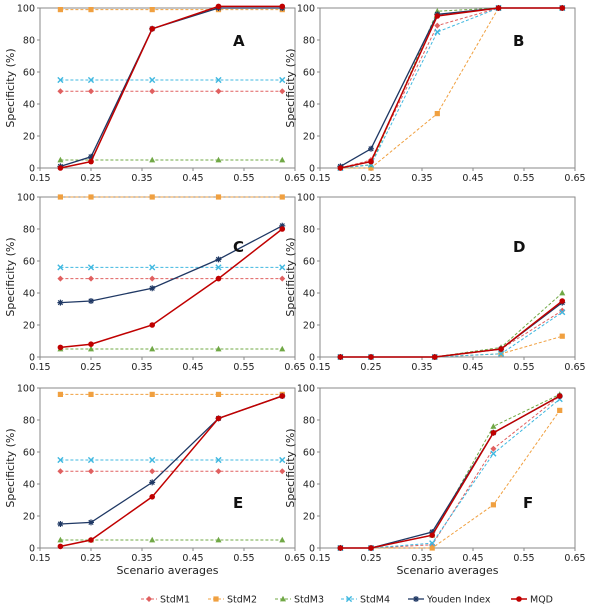 The image size is (589, 608). What do you see at coordinates (309, 600) in the screenshot?
I see `legend-label: StdM3` at bounding box center [309, 600].